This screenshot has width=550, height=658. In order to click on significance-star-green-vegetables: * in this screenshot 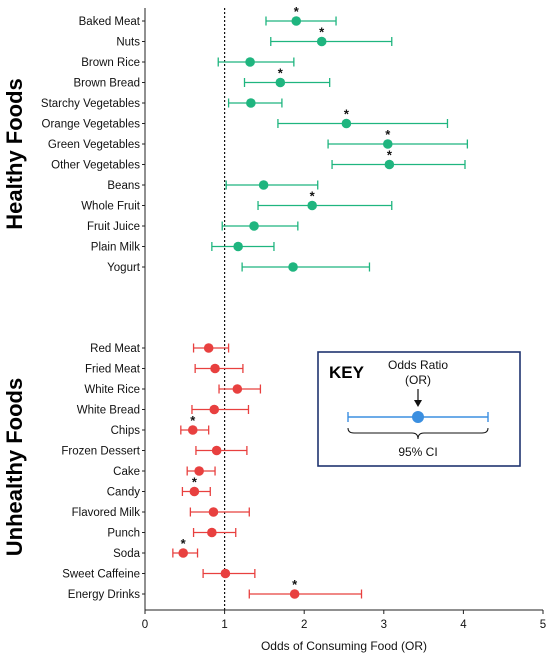, I will do `click(388, 134)`.